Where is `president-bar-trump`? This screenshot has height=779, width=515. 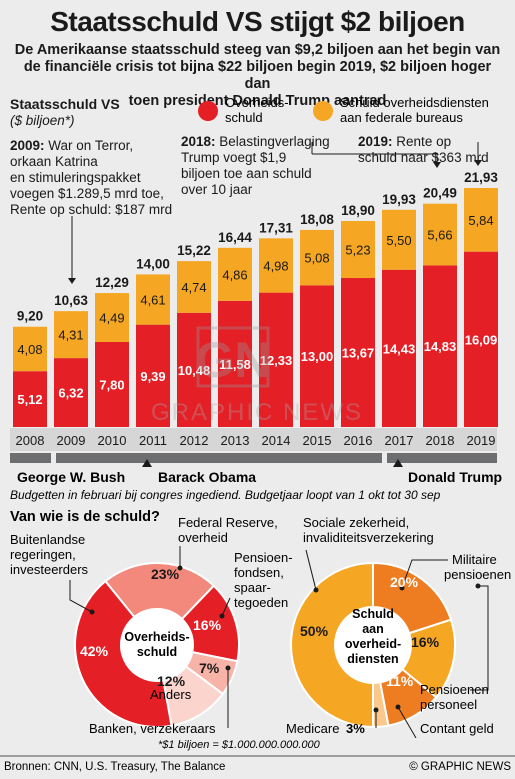
president-bar-trump is located at coordinates (442, 458).